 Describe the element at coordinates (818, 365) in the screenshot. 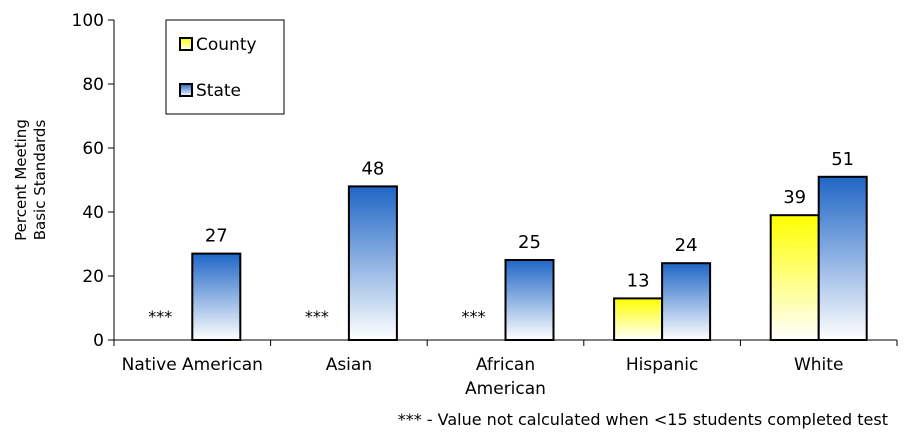

I see `x-tick-label: White` at that location.